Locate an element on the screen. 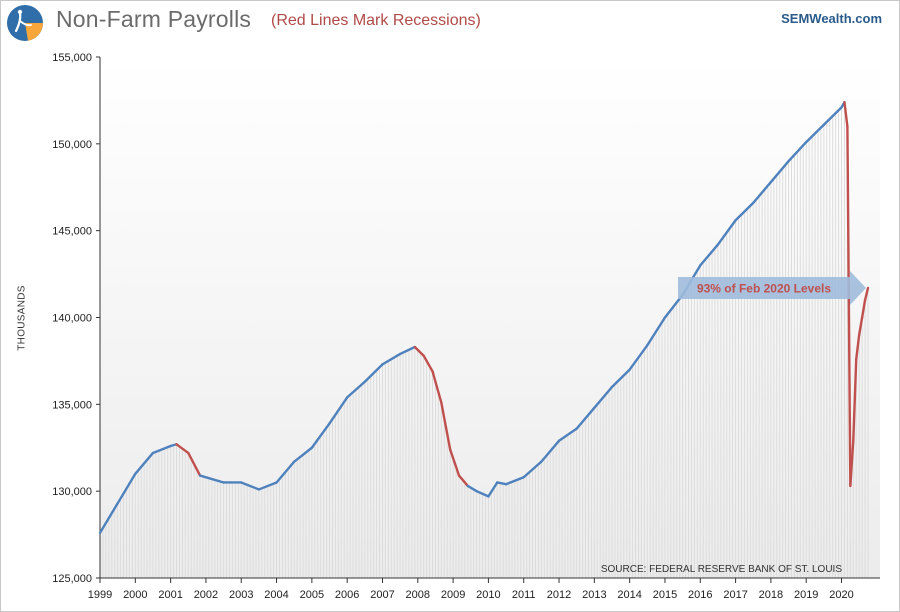 Image resolution: width=900 pixels, height=612 pixels. chart-title: Non-Farm Payrolls is located at coordinates (154, 19).